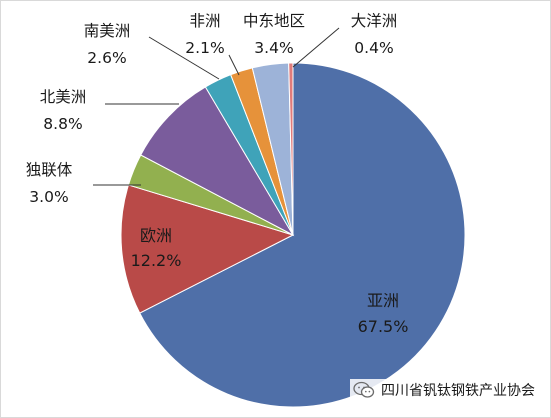 The width and height of the screenshot is (551, 418). I want to click on watermark: 四川省钒钛钢铁产业协会, so click(444, 390).